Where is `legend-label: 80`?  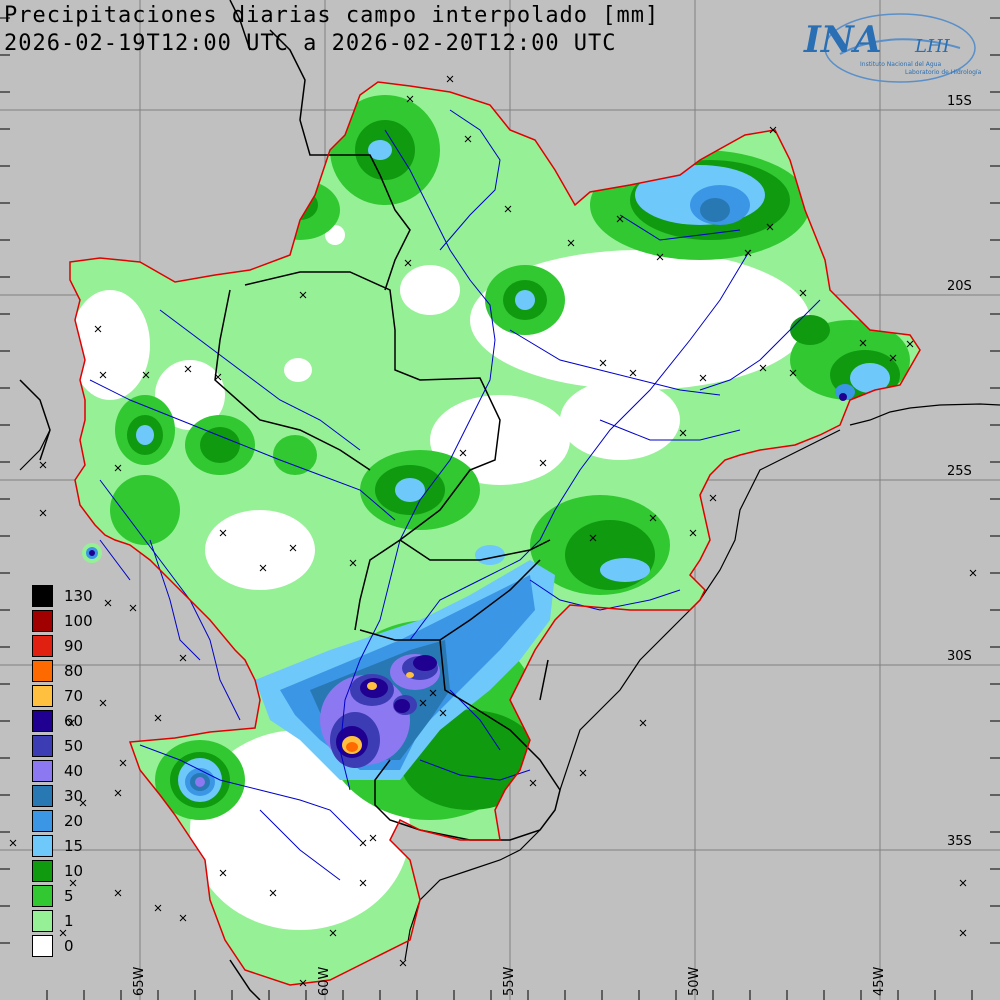
legend-label: 80 is located at coordinates (74, 671).